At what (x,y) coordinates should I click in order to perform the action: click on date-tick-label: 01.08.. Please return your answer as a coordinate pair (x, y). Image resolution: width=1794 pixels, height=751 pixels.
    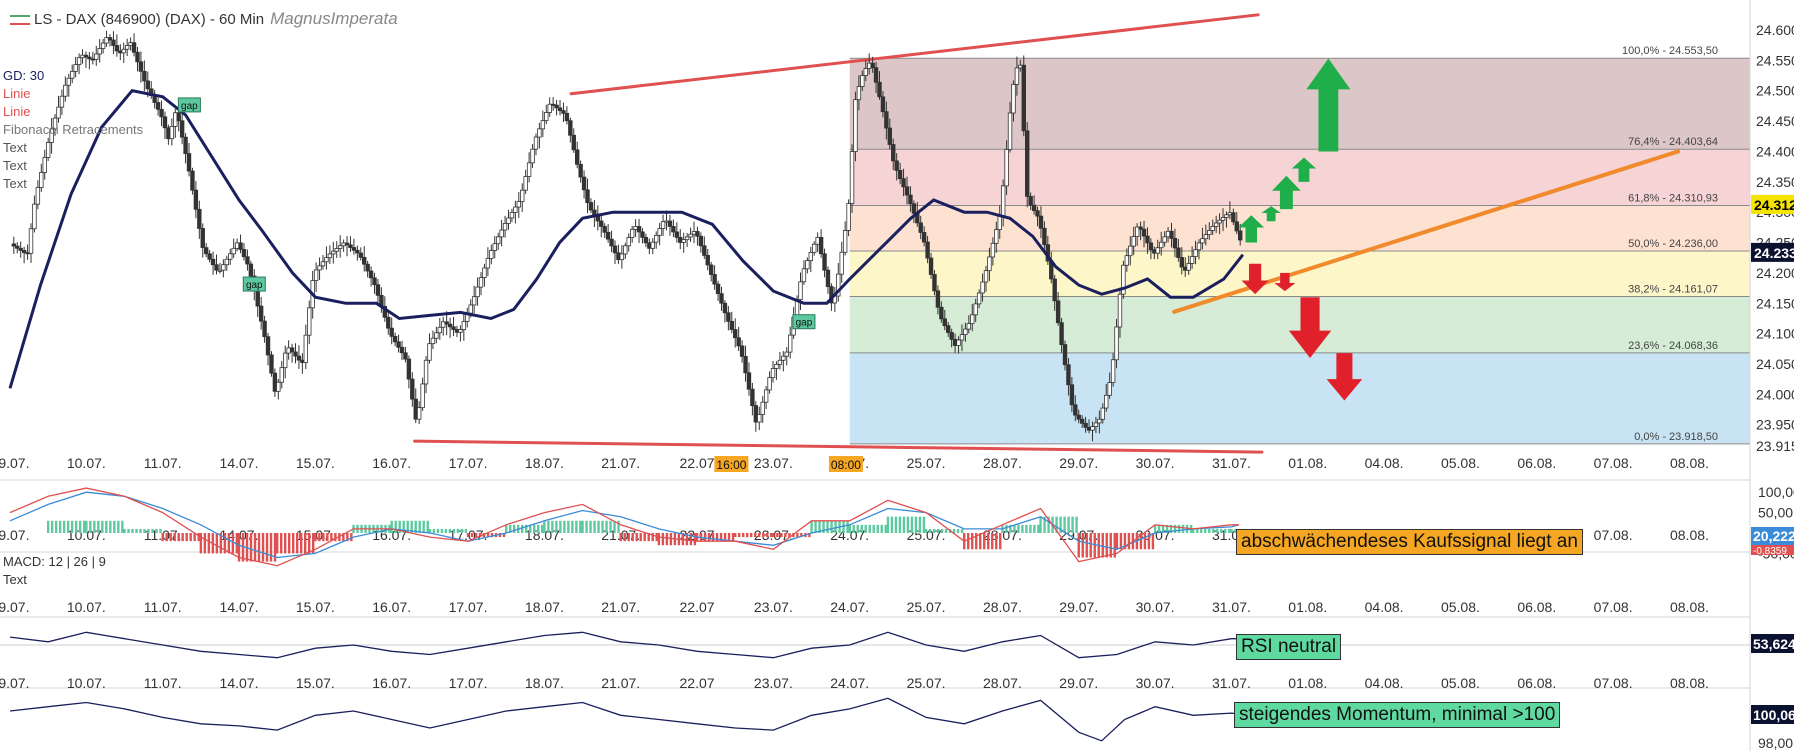
    Looking at the image, I should click on (1307, 607).